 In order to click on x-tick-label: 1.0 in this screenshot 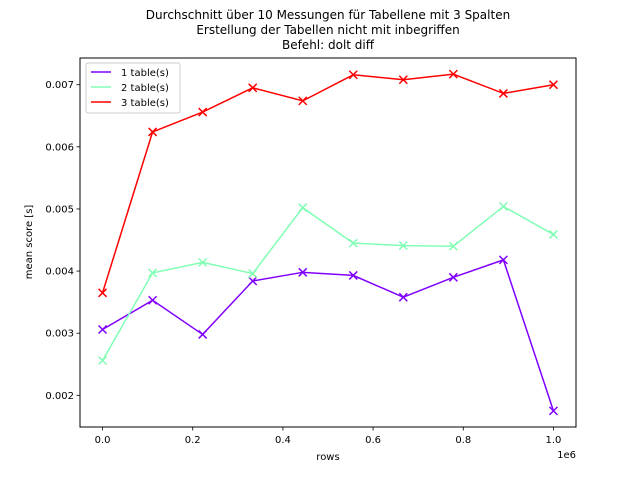, I will do `click(554, 440)`.